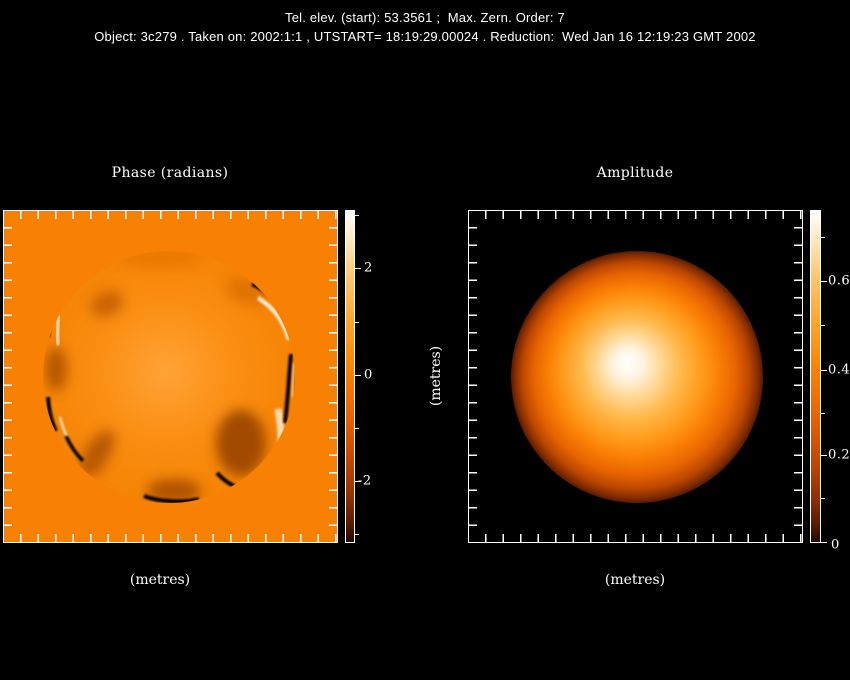 The image size is (850, 680). I want to click on phase-x-axis-label: (metres), so click(160, 580).